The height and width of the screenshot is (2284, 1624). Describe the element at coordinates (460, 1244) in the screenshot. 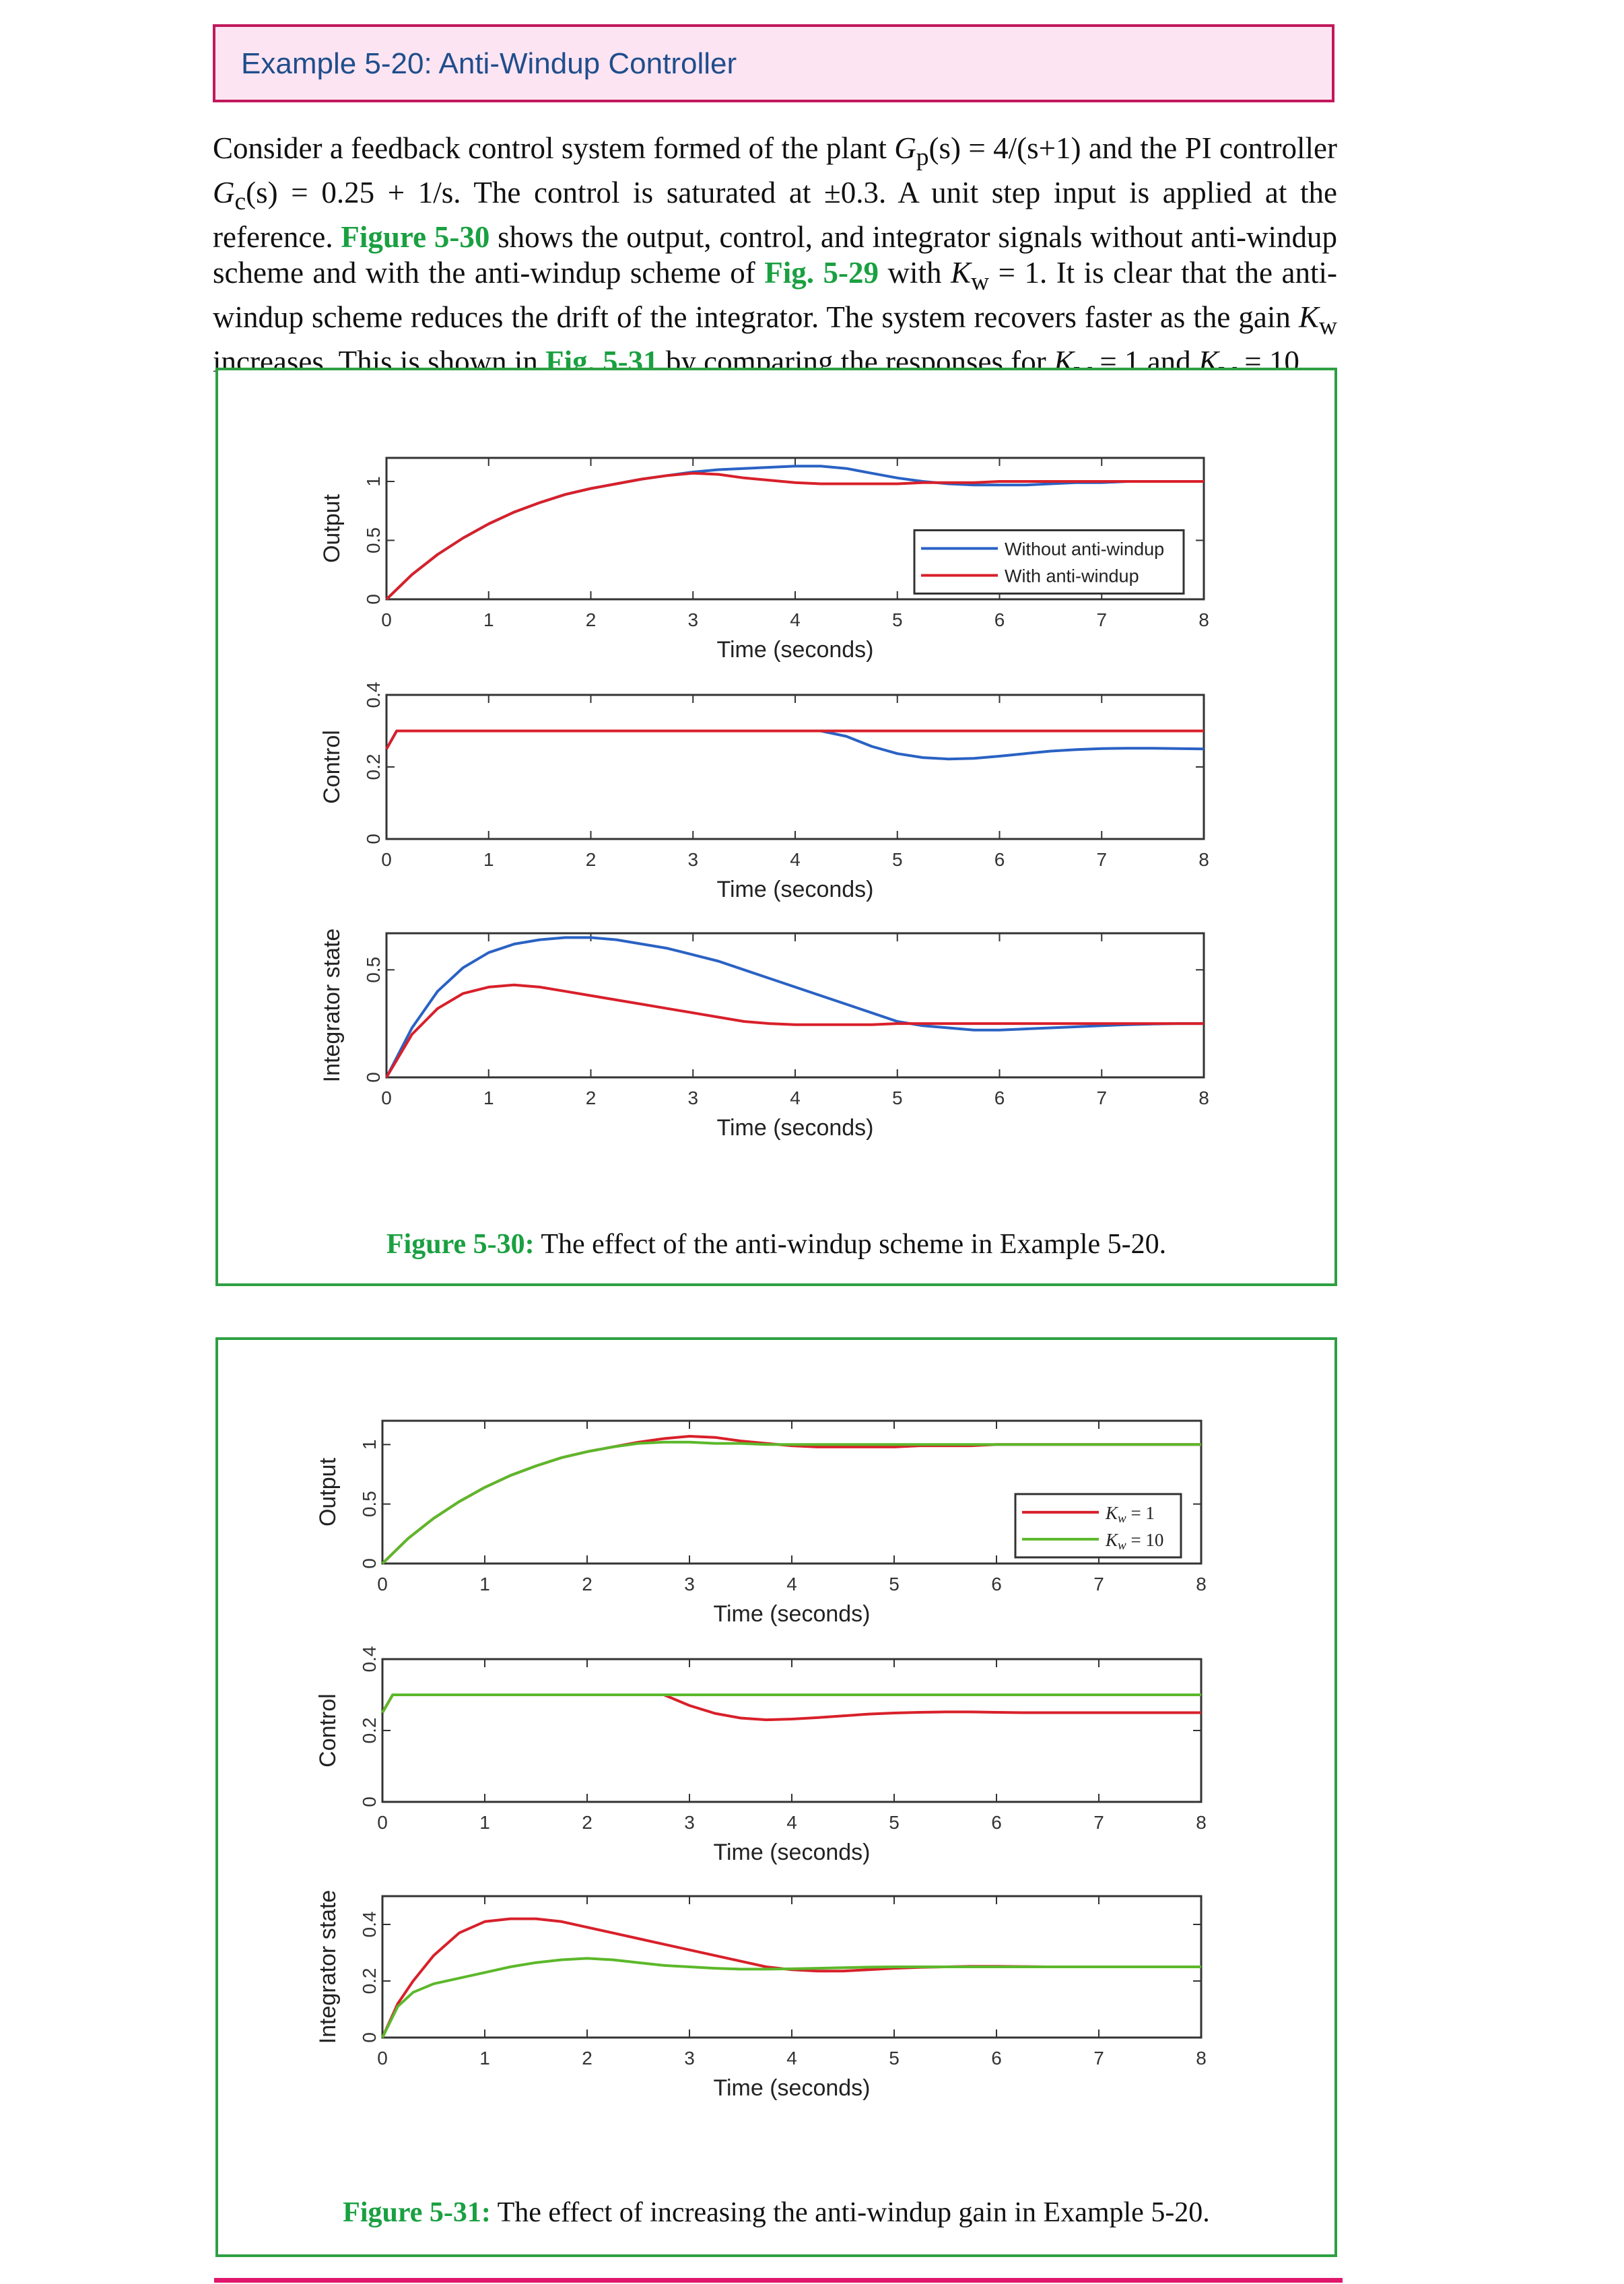

I see `caption-label: Figure 5-30:` at that location.